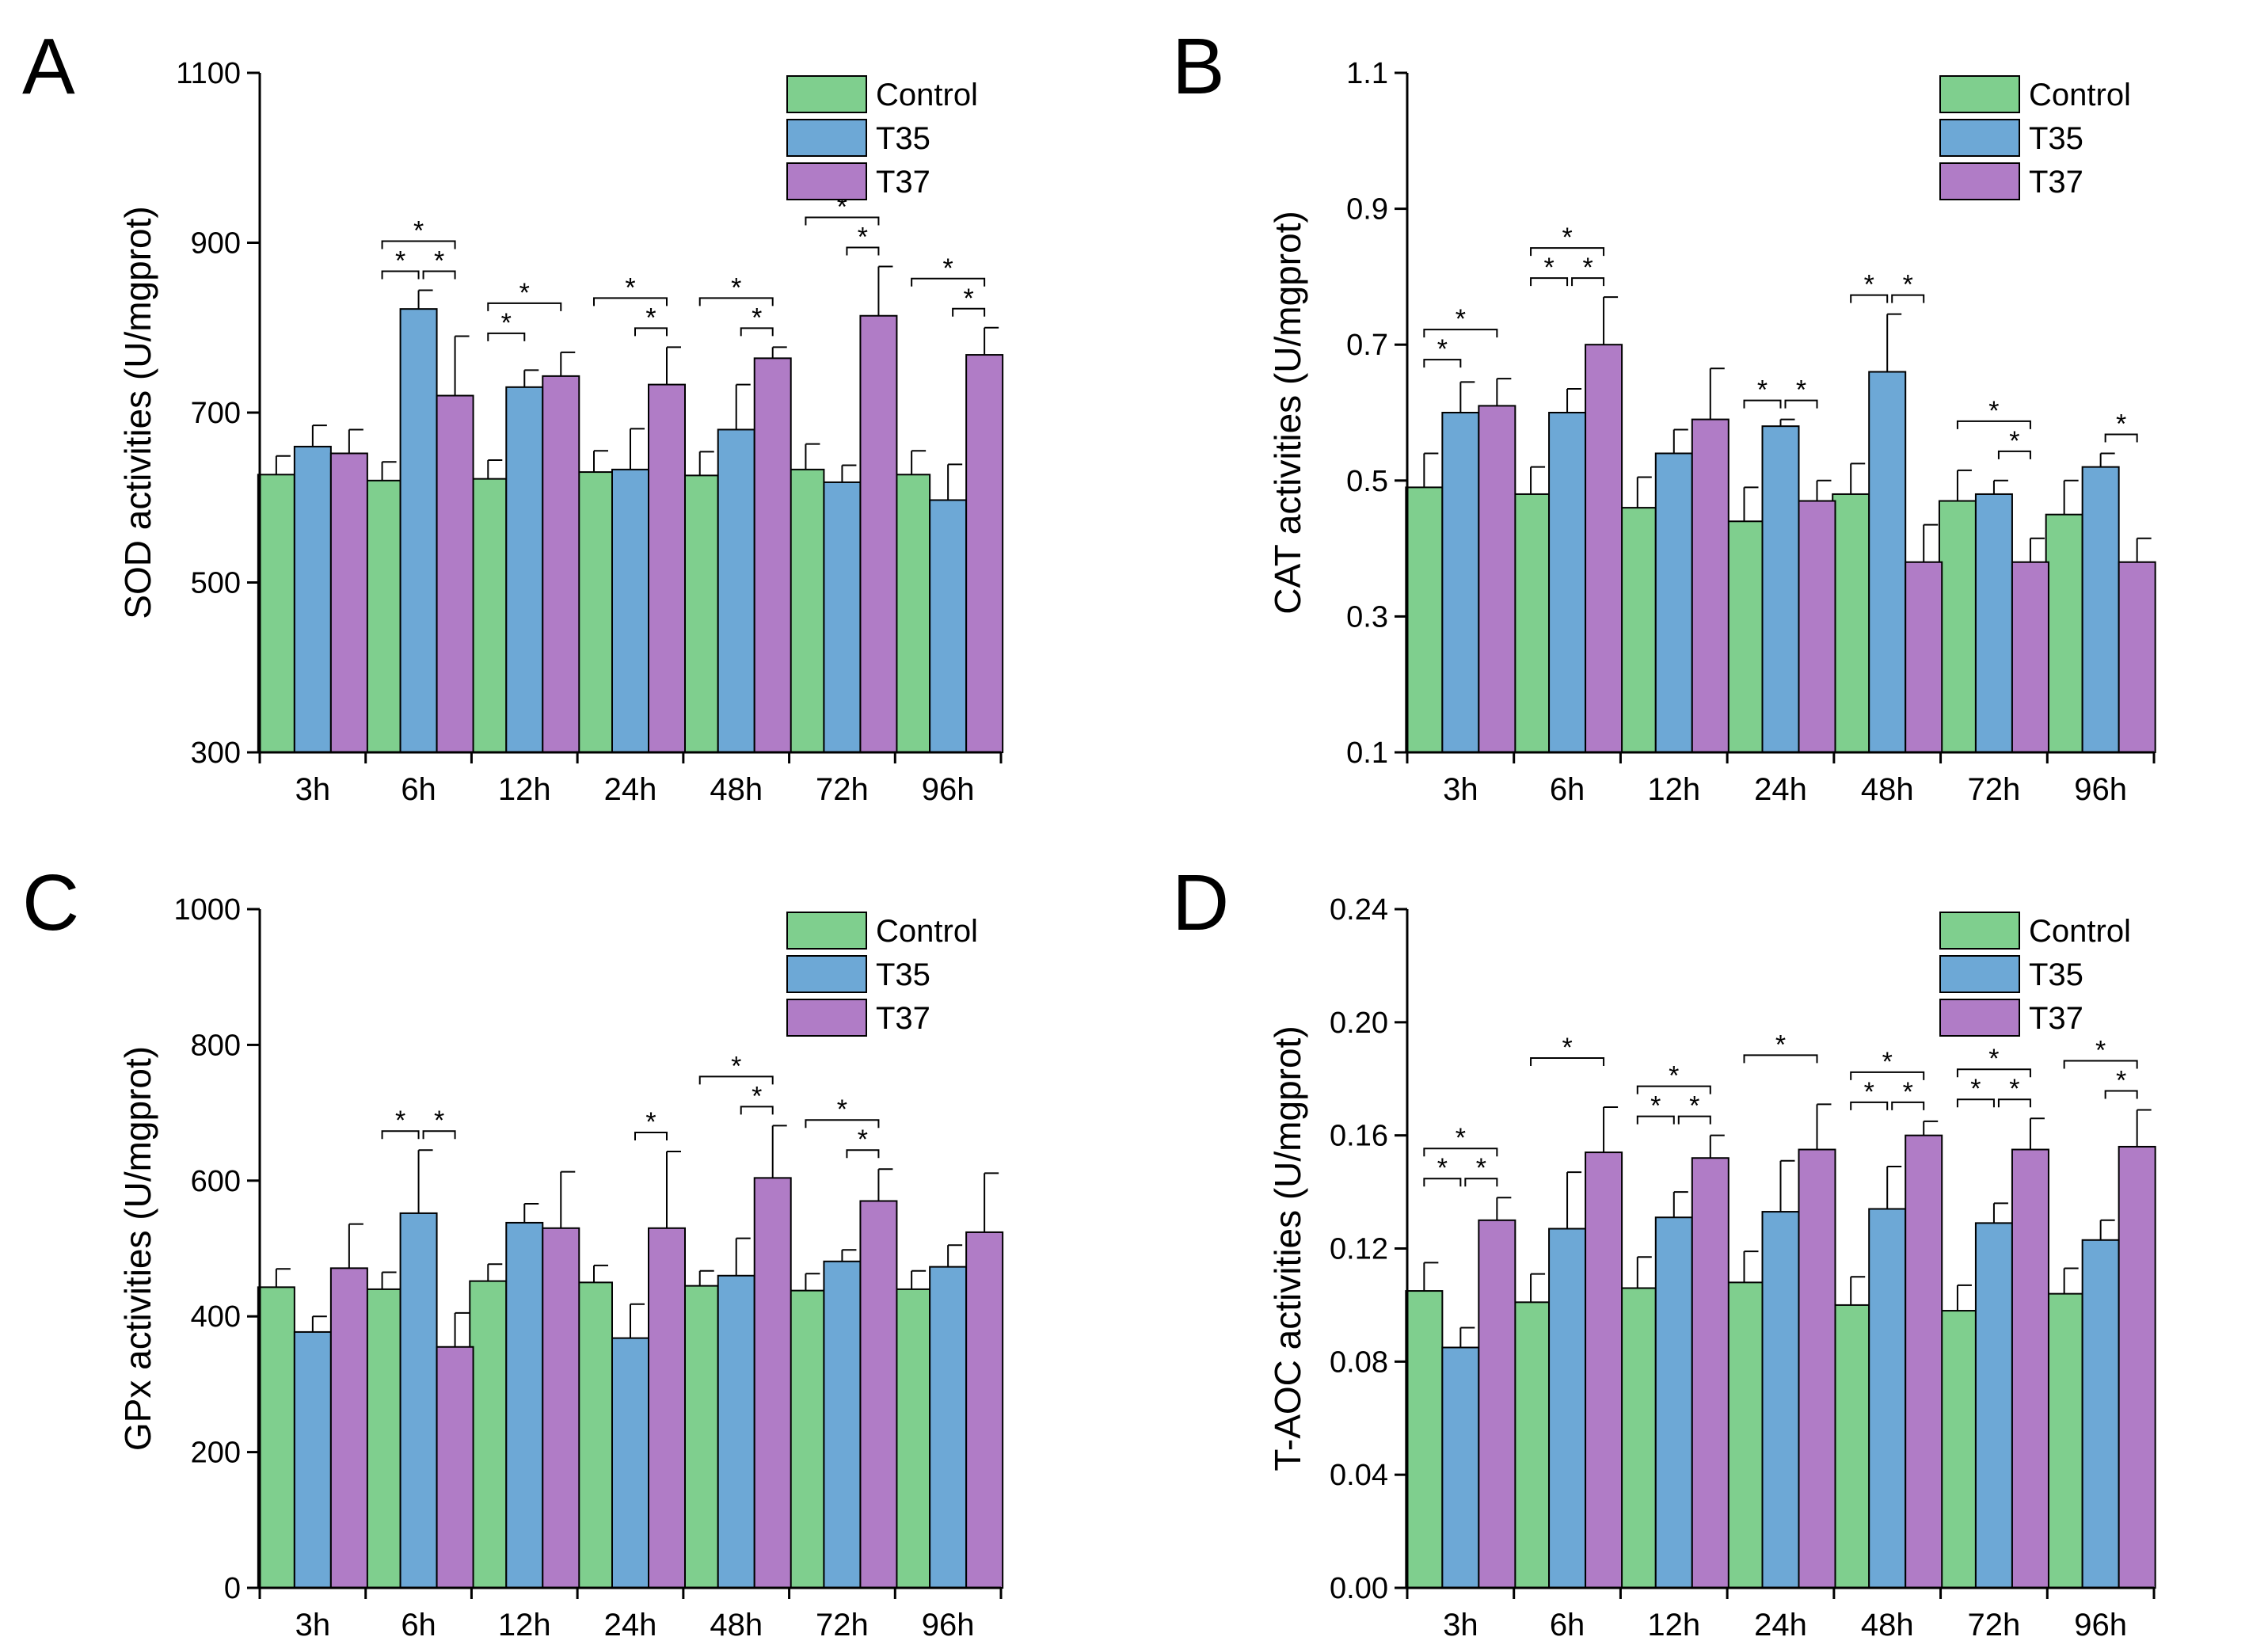 The width and height of the screenshot is (2268, 1652). Describe the element at coordinates (699, 613) in the screenshot. I see `bar-control-48h` at that location.